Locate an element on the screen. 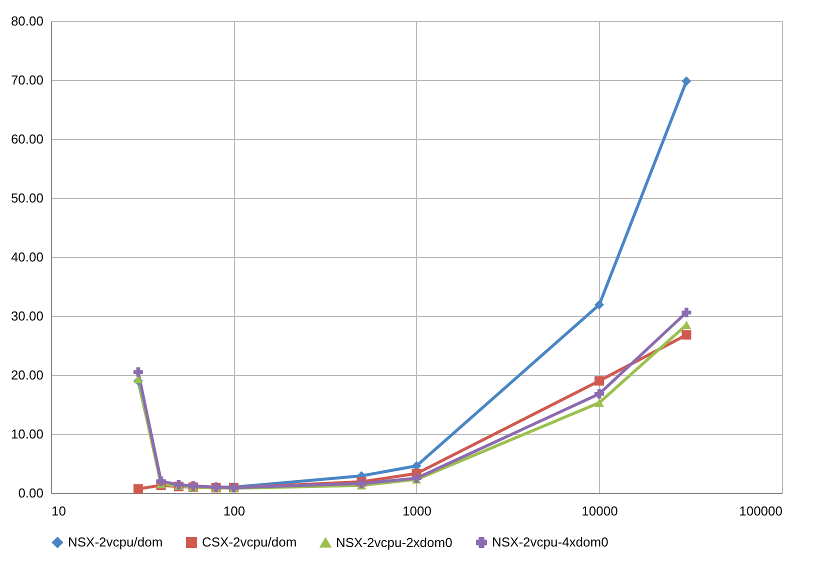 This screenshot has height=561, width=822. legend-label: NSX-2vcpu/dom is located at coordinates (115, 542).